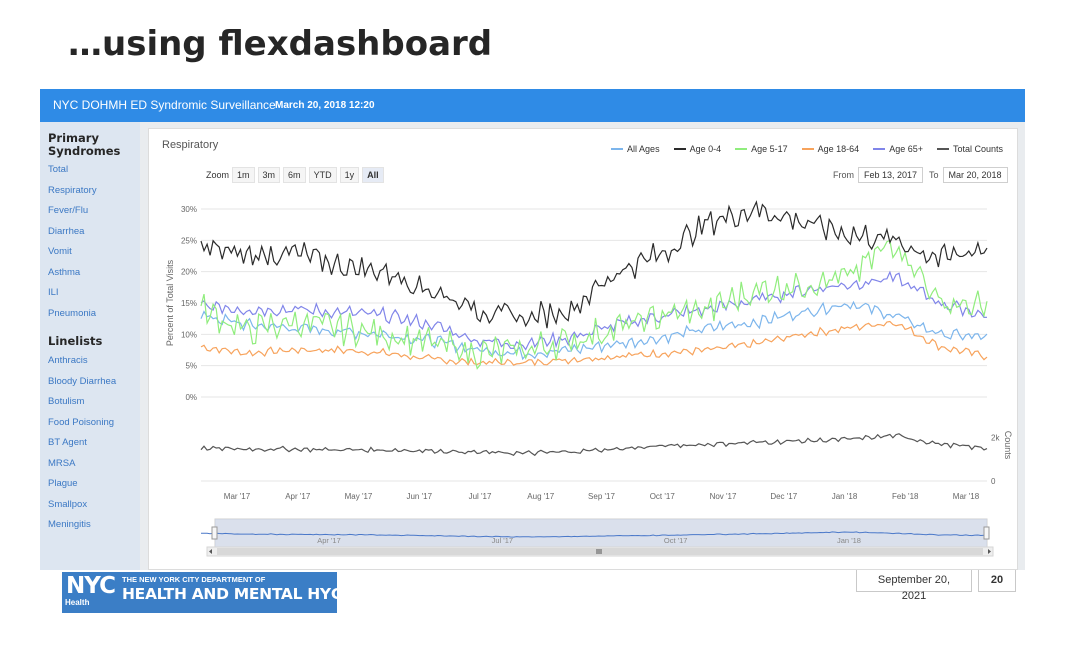 The height and width of the screenshot is (648, 1080). What do you see at coordinates (72, 313) in the screenshot?
I see `sidebar-item-pneumonia: Pneumonia` at bounding box center [72, 313].